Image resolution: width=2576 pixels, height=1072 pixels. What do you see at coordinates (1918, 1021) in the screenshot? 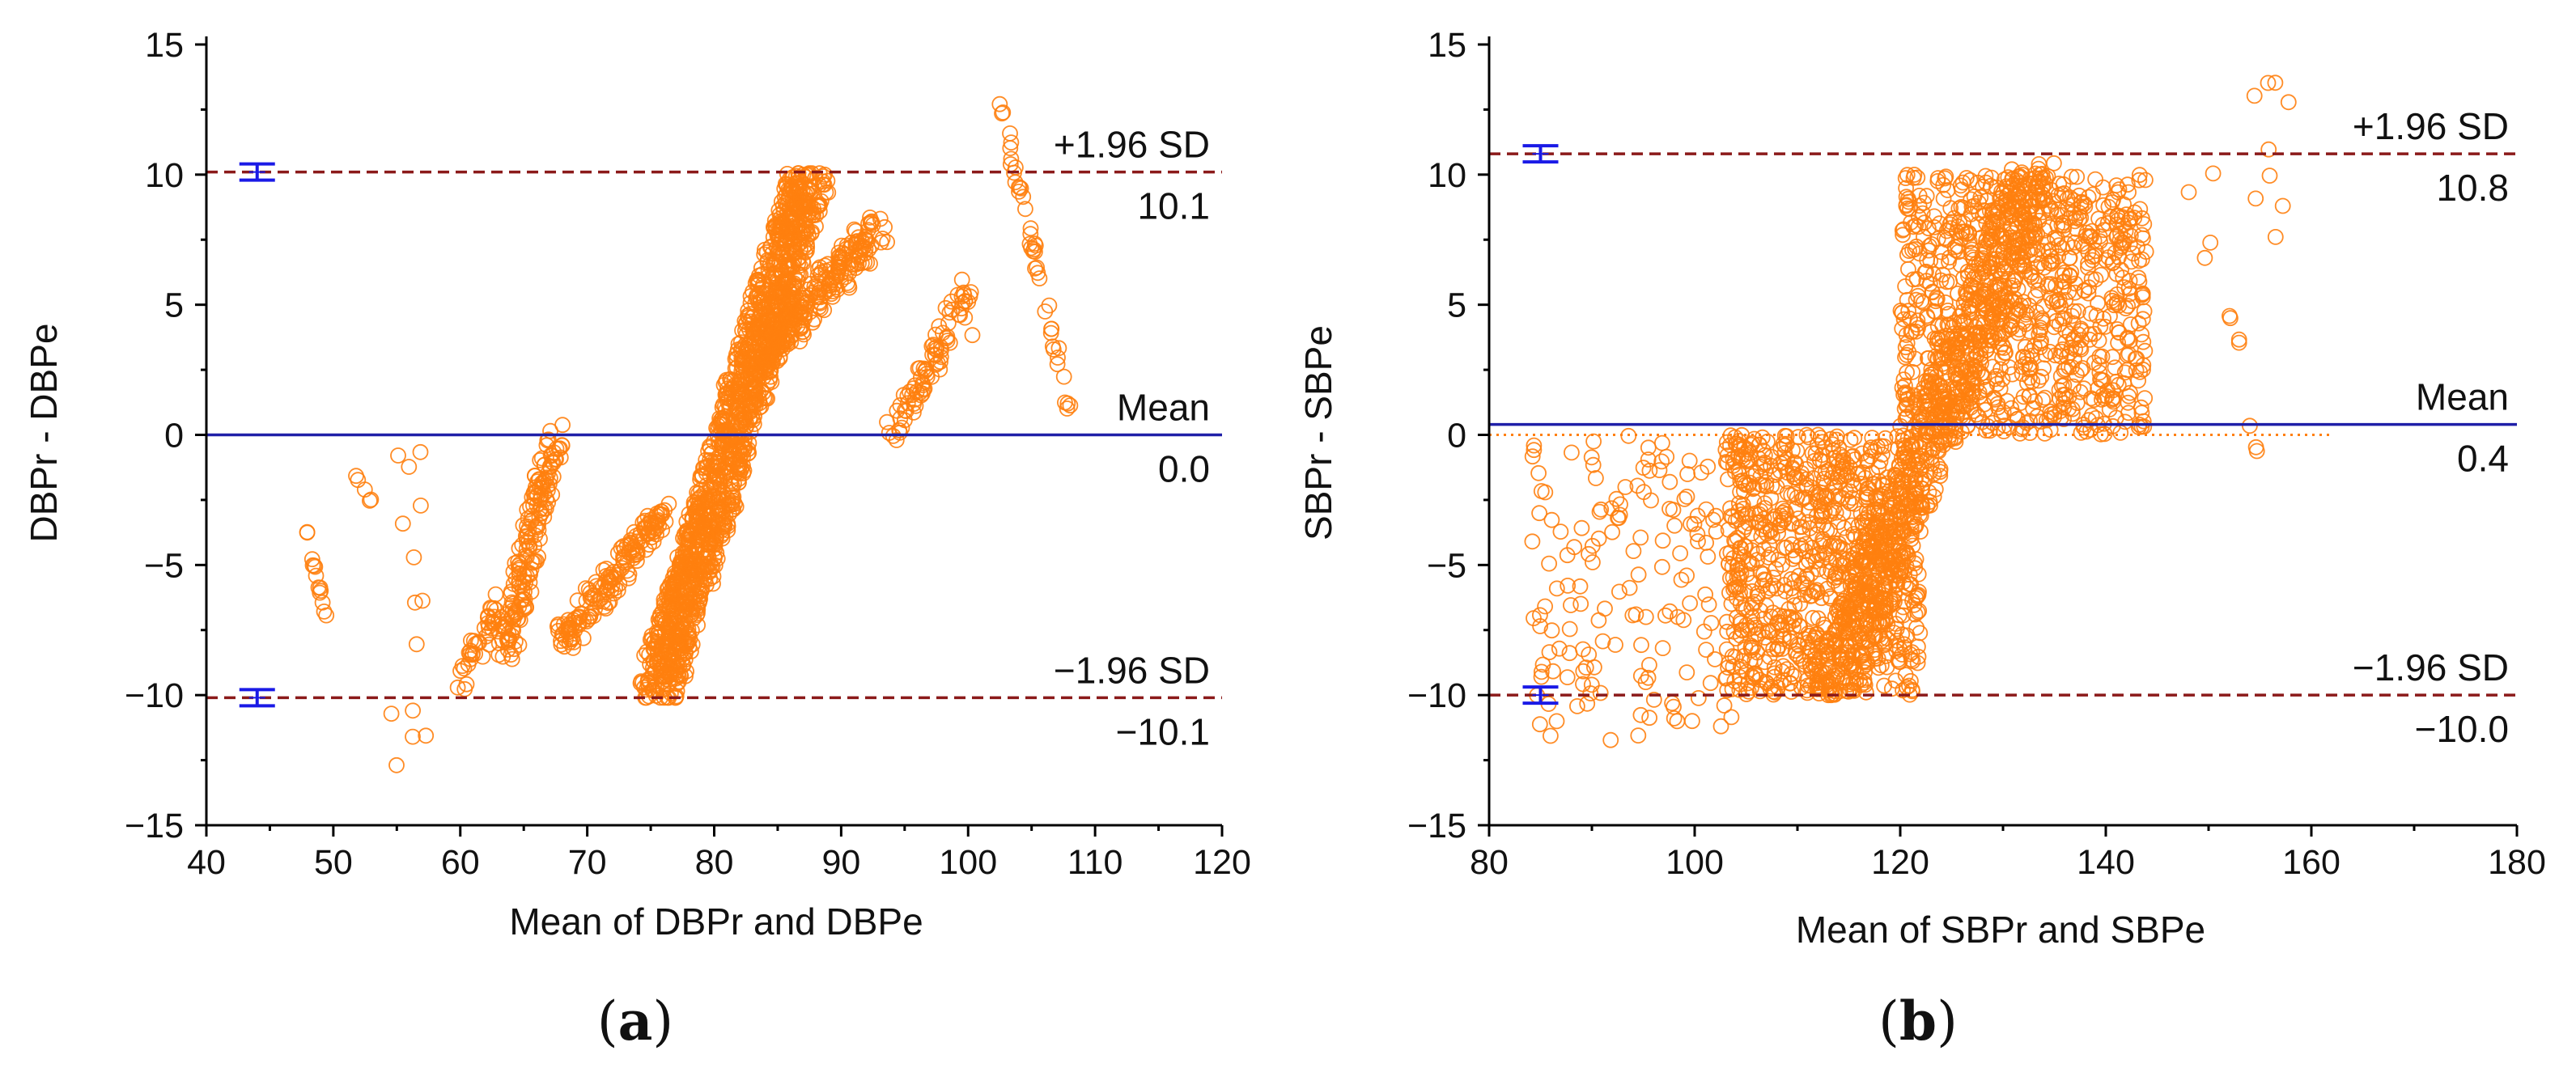
I see `panel-b-label: (b)` at bounding box center [1918, 1021].